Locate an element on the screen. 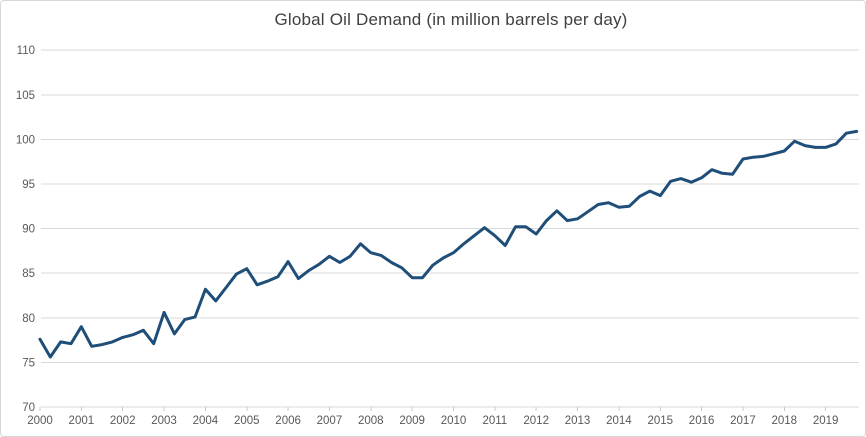 The width and height of the screenshot is (866, 437). x-axis-label-2014: 2014 is located at coordinates (619, 421).